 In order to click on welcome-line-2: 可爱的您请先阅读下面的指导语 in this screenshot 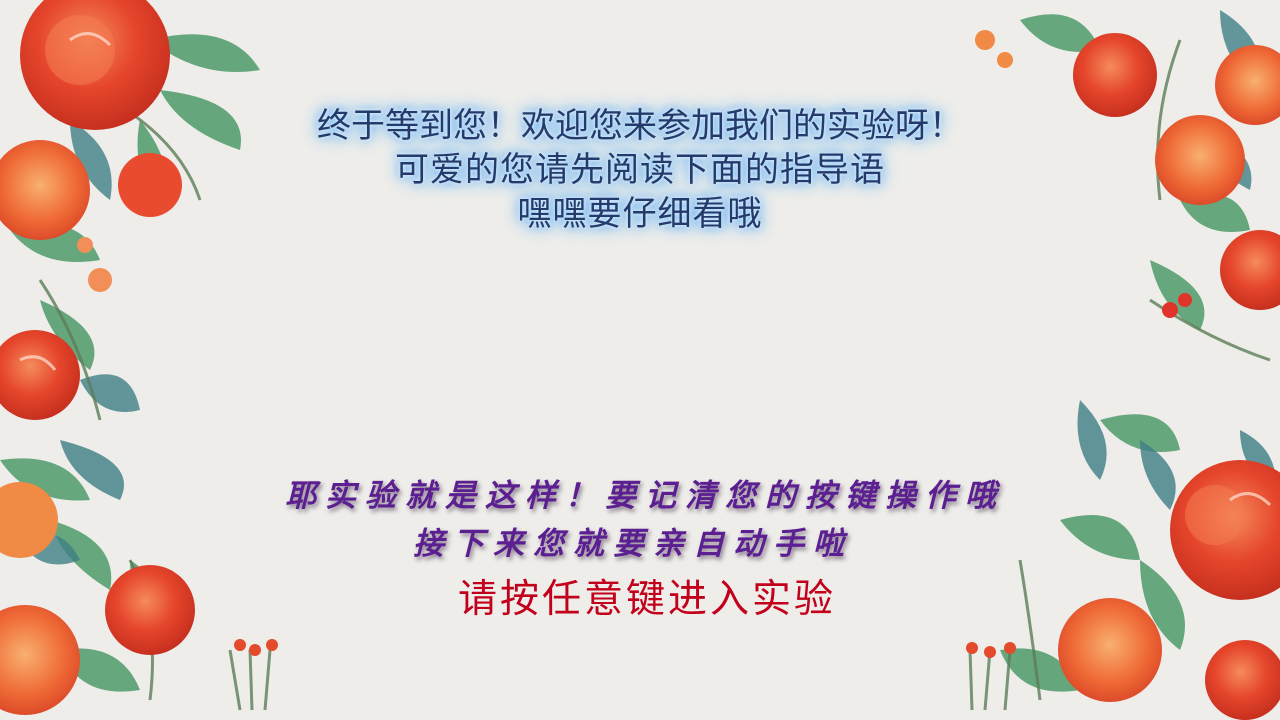, I will do `click(640, 170)`.